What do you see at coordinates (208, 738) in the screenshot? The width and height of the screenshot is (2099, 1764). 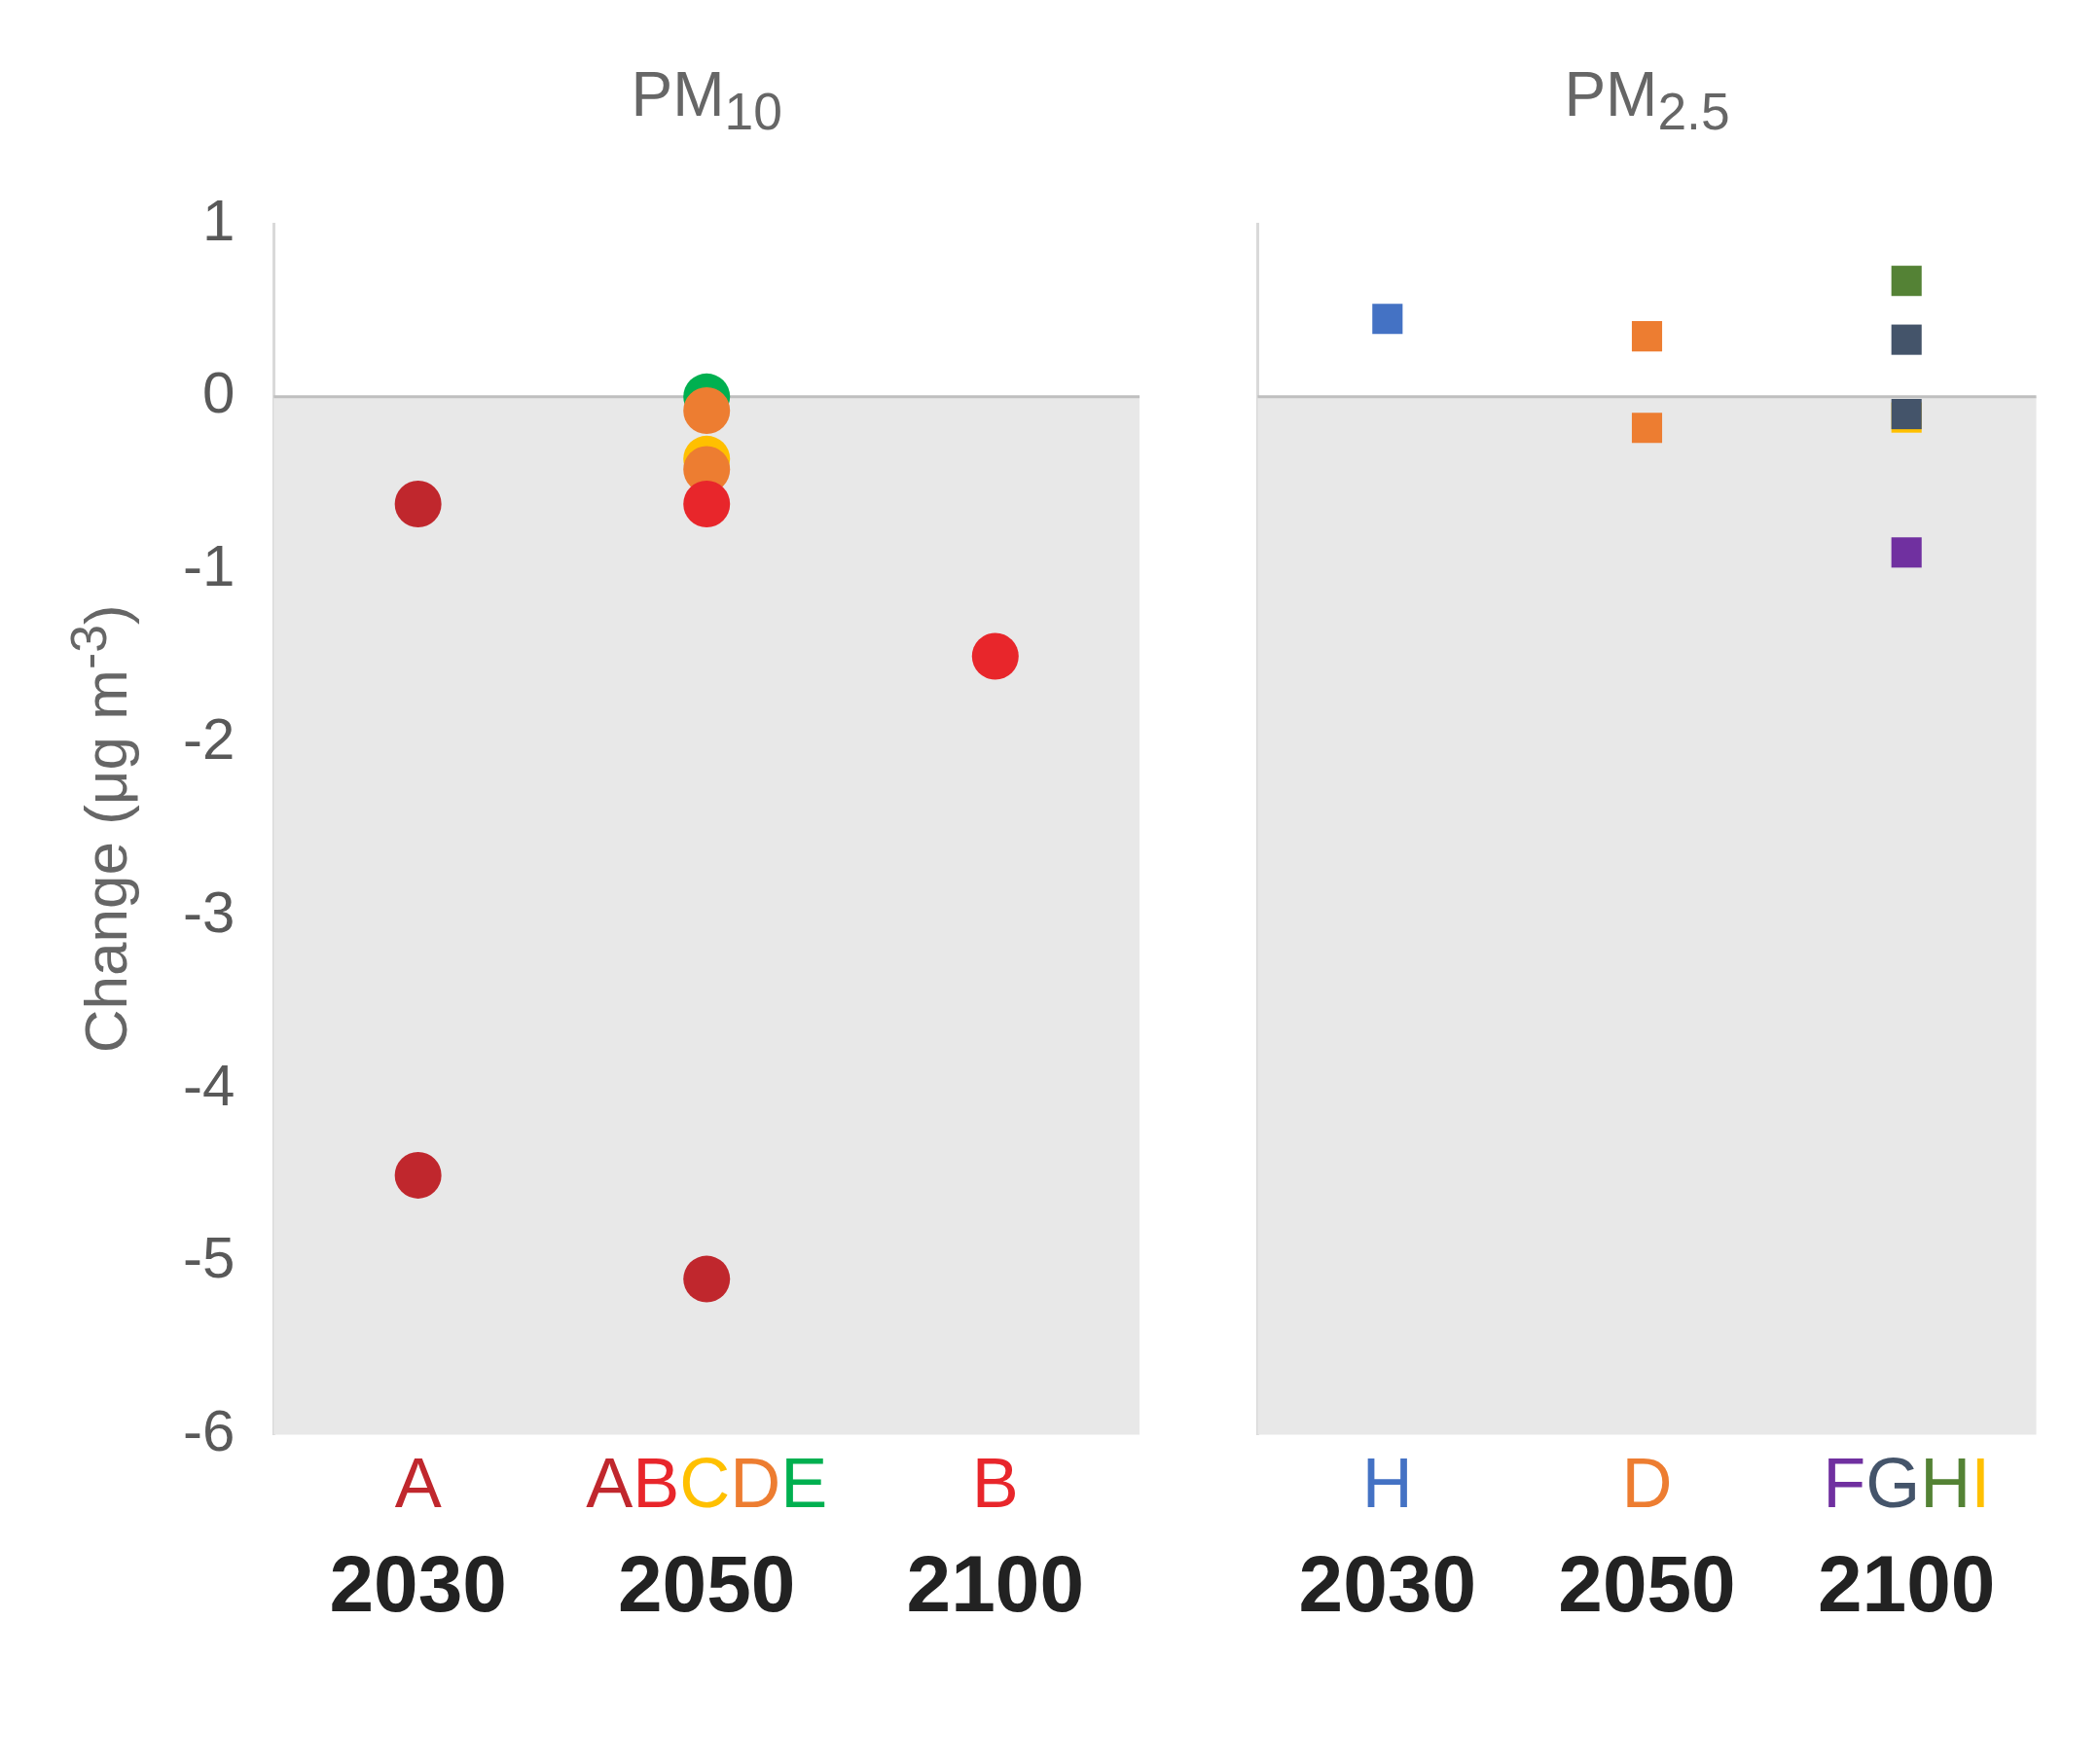 I see `y-tick-label: -2` at bounding box center [208, 738].